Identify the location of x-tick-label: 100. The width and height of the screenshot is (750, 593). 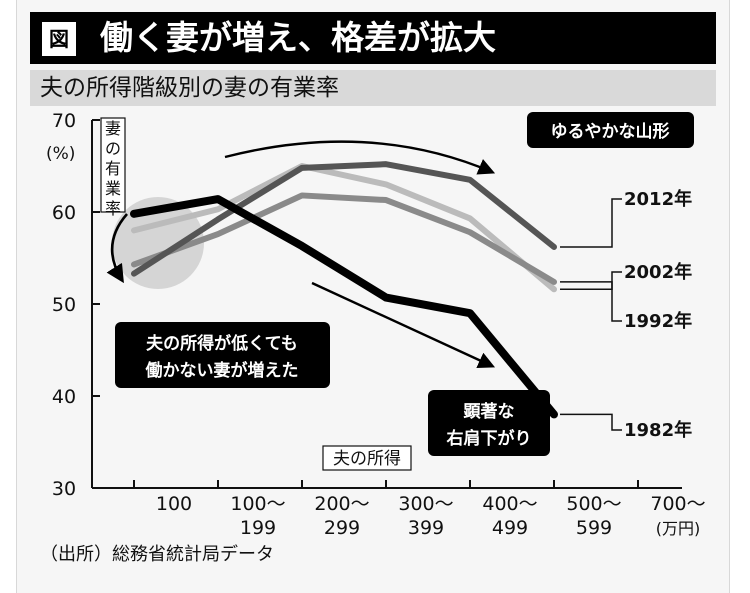
(174, 504).